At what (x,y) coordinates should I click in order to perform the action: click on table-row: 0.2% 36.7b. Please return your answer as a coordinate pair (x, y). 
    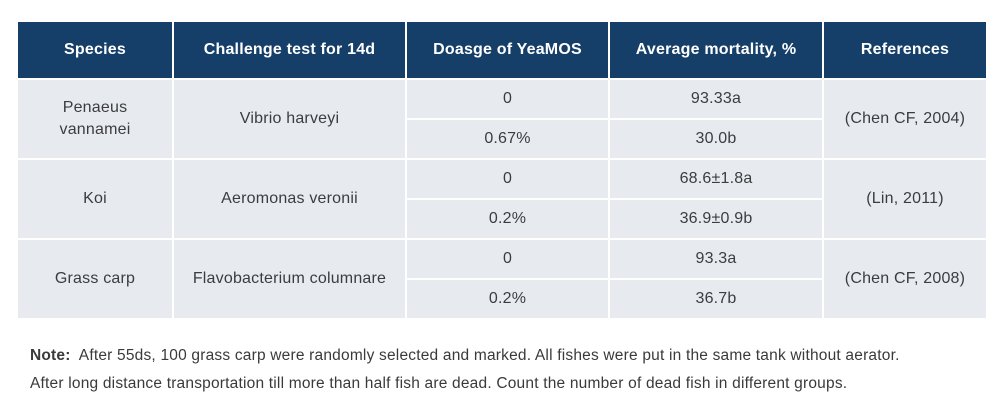
    Looking at the image, I should click on (502, 299).